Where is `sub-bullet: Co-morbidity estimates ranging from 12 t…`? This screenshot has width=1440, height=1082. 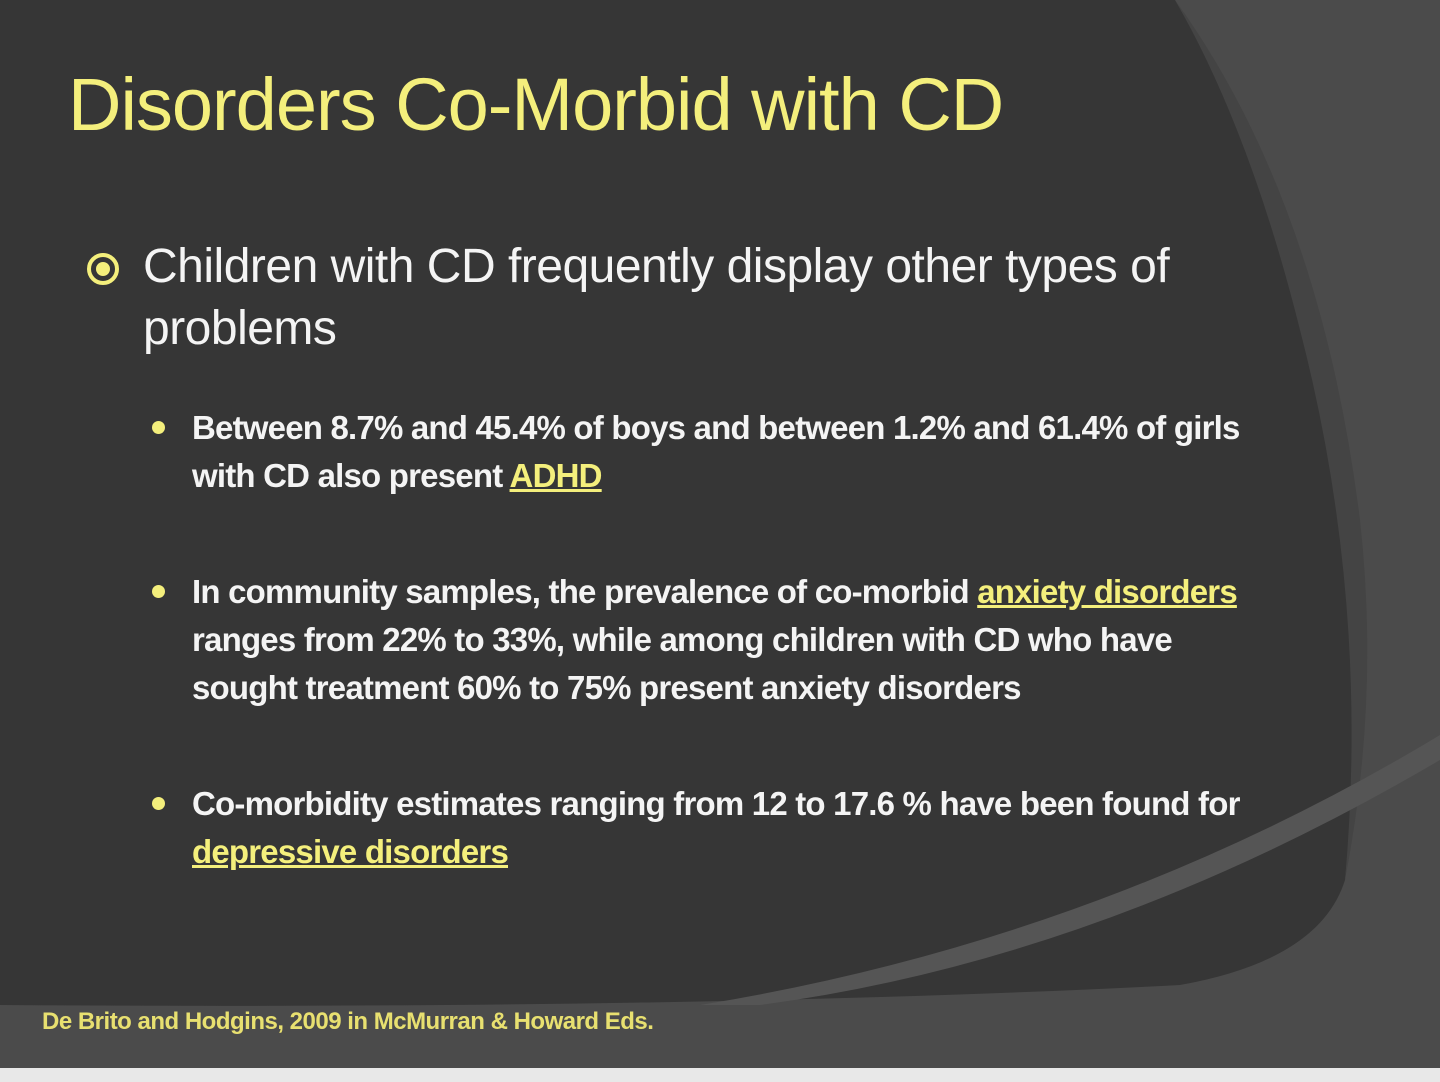
sub-bullet: Co-morbidity estimates ranging from 12 t… is located at coordinates (702, 828).